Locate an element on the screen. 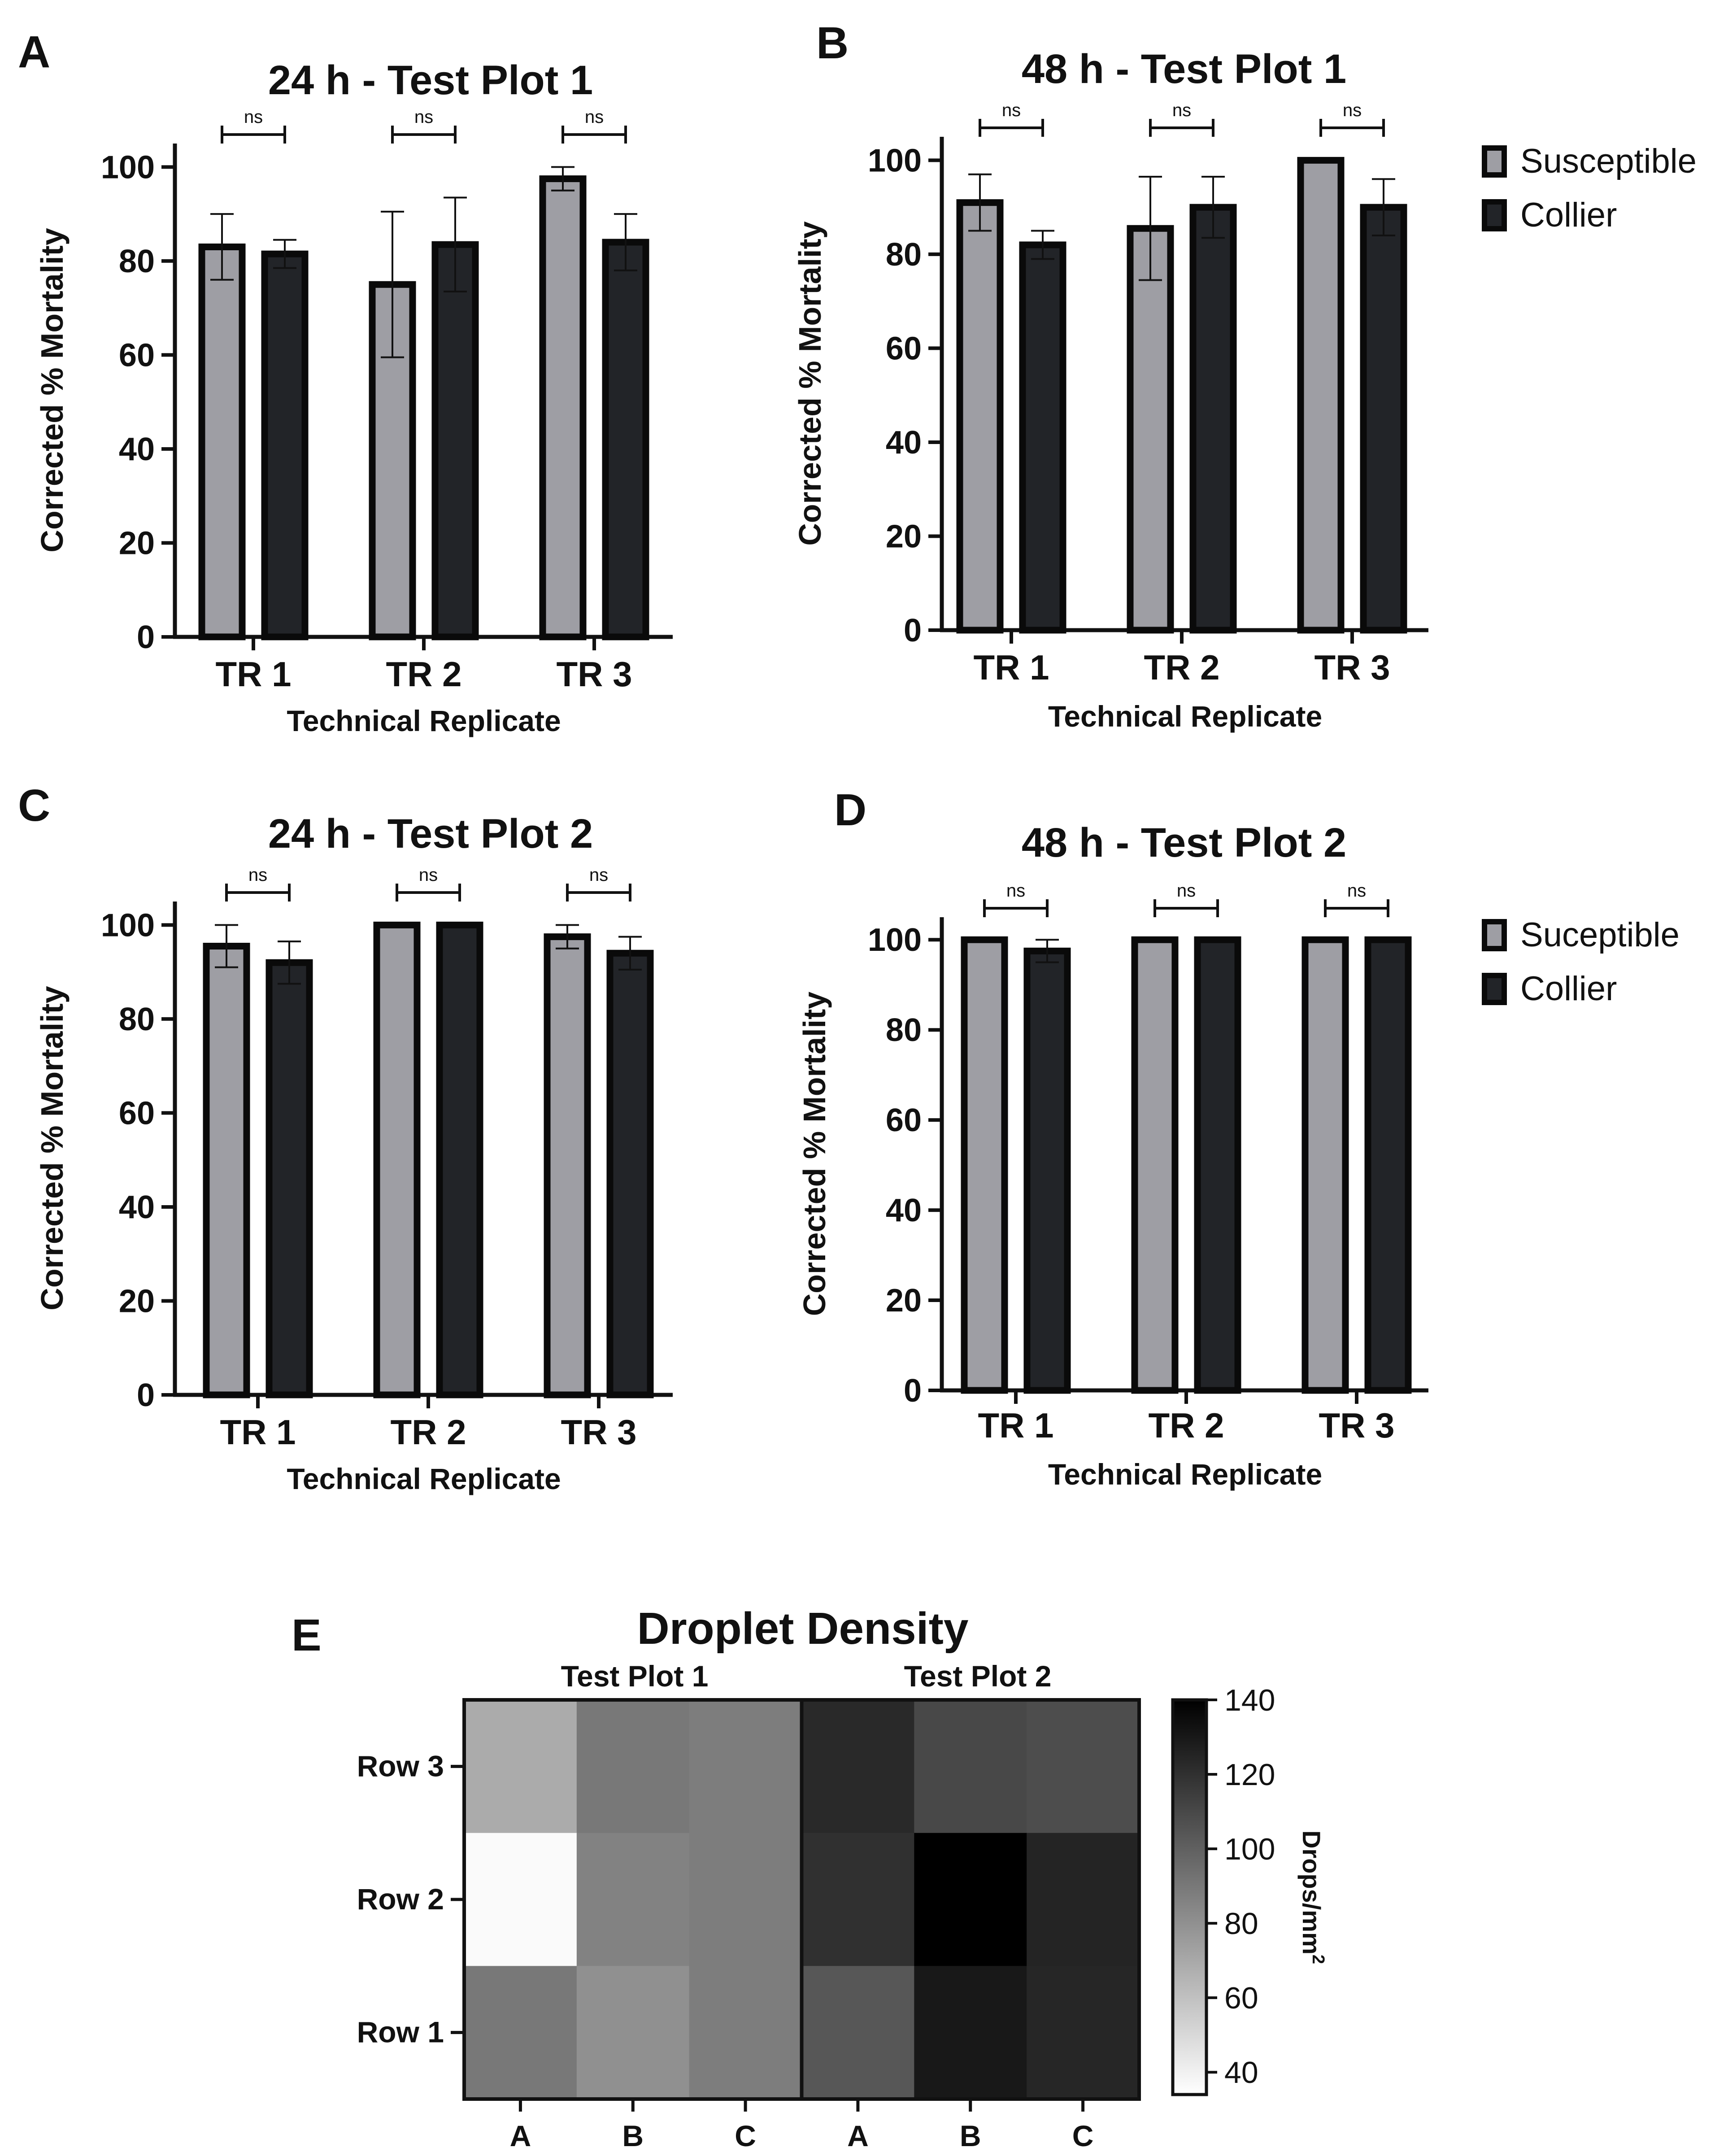 The image size is (1728, 2156). colorbar-tick-label: 80 is located at coordinates (1241, 1924).